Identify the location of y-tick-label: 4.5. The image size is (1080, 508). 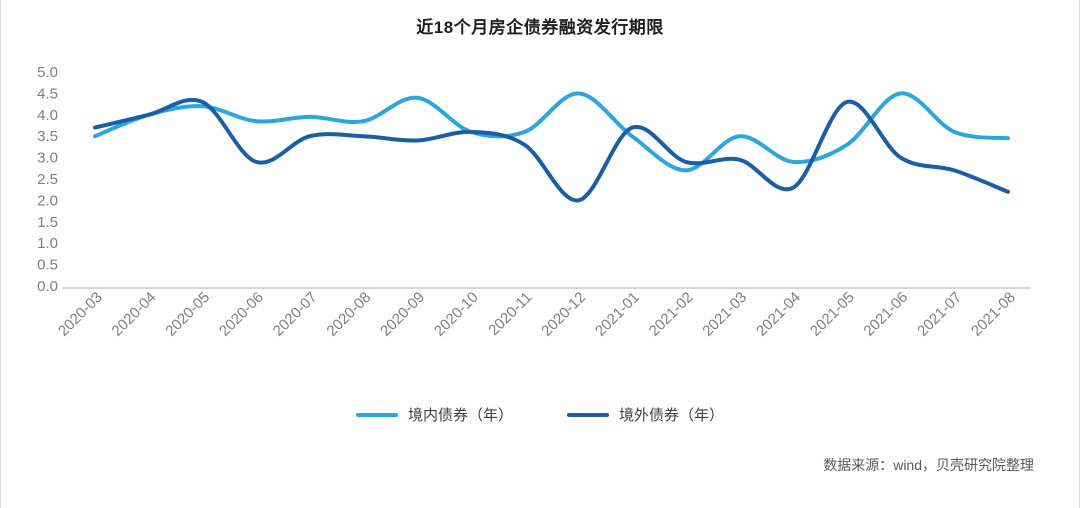
(47, 93).